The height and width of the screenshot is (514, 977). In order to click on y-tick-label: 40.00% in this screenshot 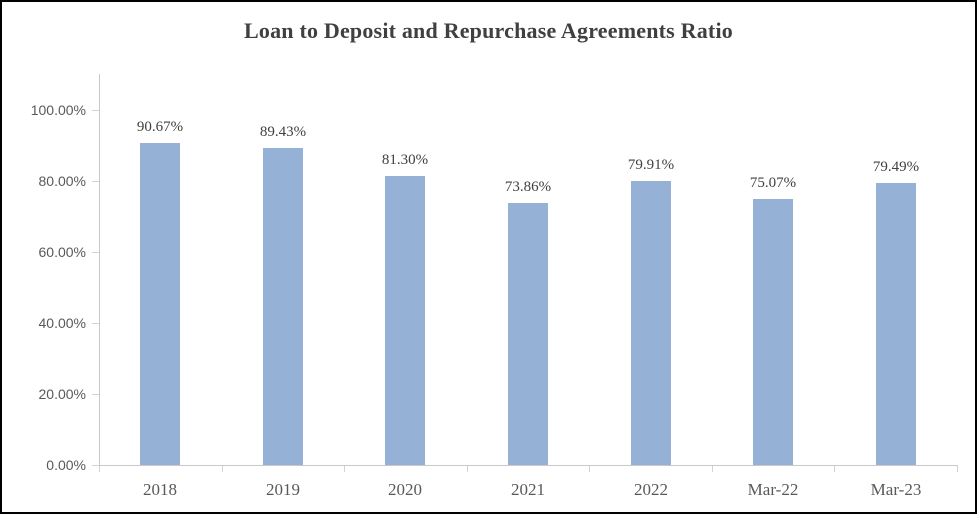, I will do `click(62, 323)`.